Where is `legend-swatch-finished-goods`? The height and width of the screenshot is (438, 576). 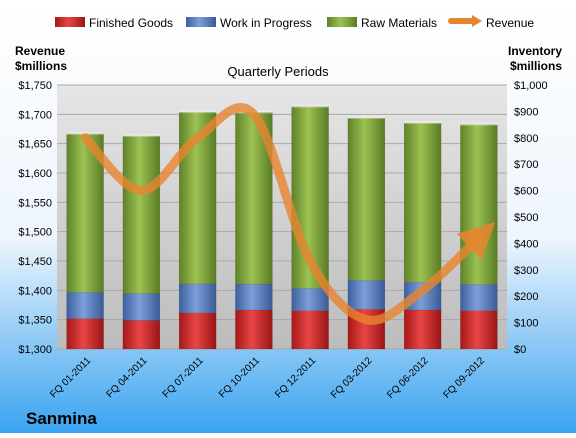 legend-swatch-finished-goods is located at coordinates (70, 22).